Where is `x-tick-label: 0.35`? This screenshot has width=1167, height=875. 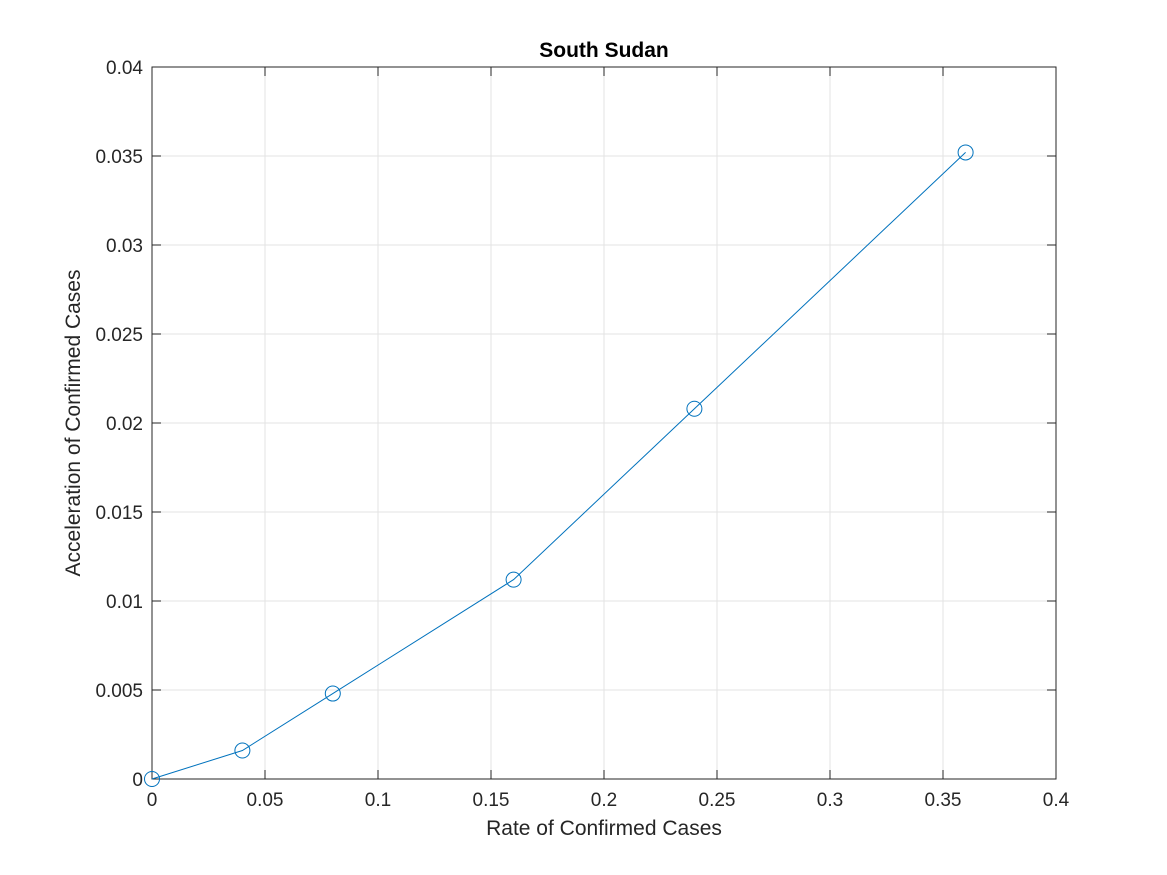
x-tick-label: 0.35 is located at coordinates (943, 800).